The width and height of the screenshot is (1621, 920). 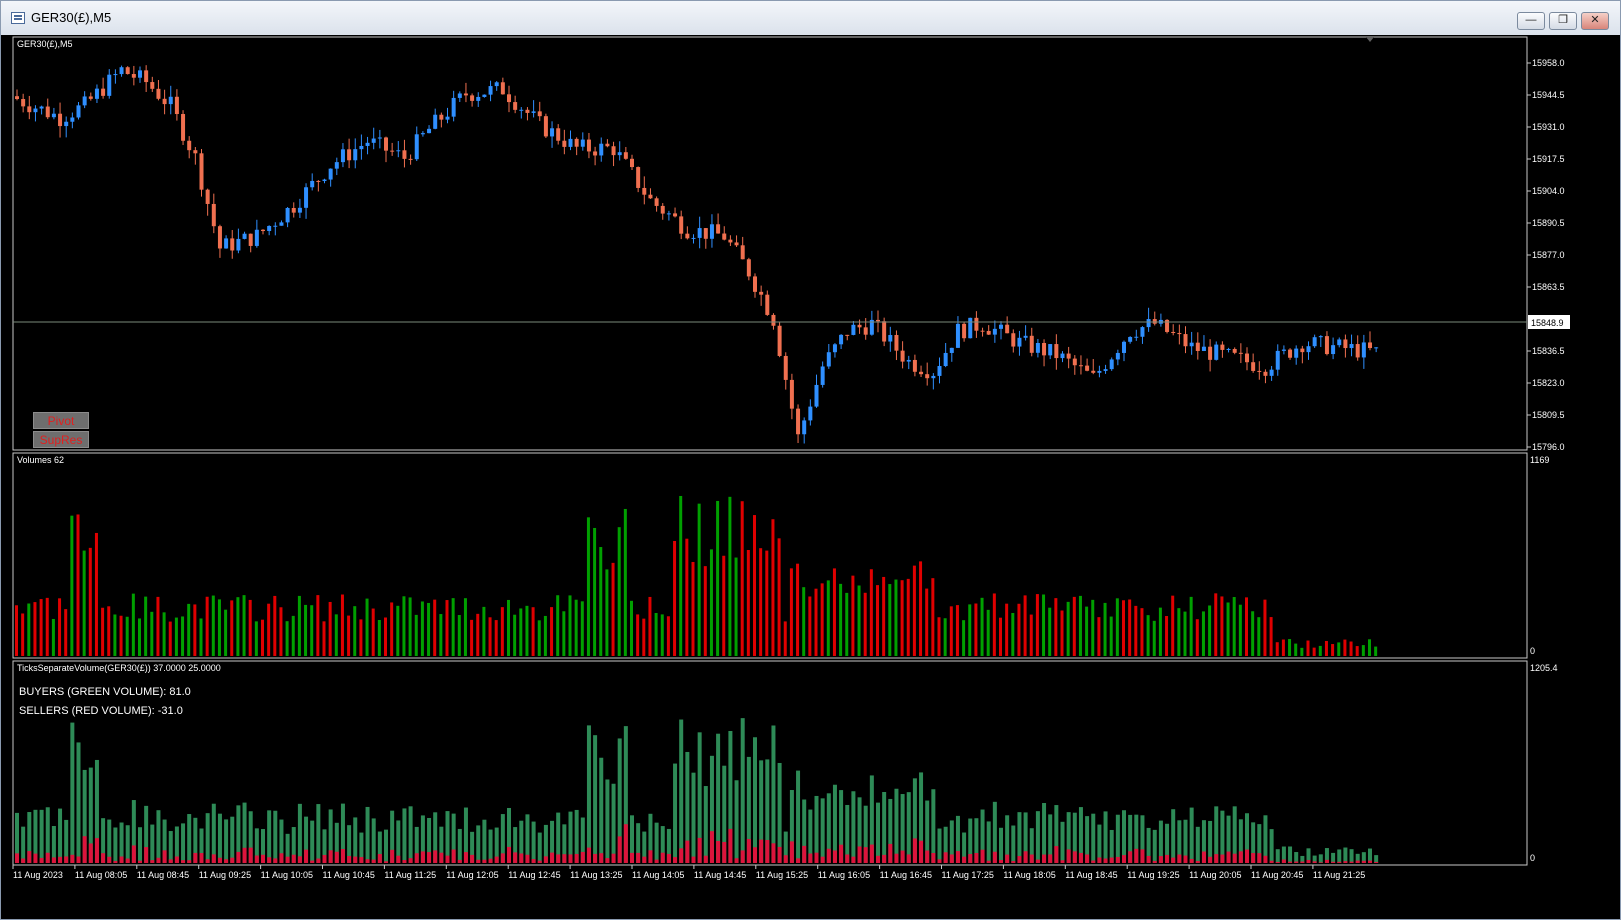 I want to click on pivot-button: Pivot, so click(x=61, y=420).